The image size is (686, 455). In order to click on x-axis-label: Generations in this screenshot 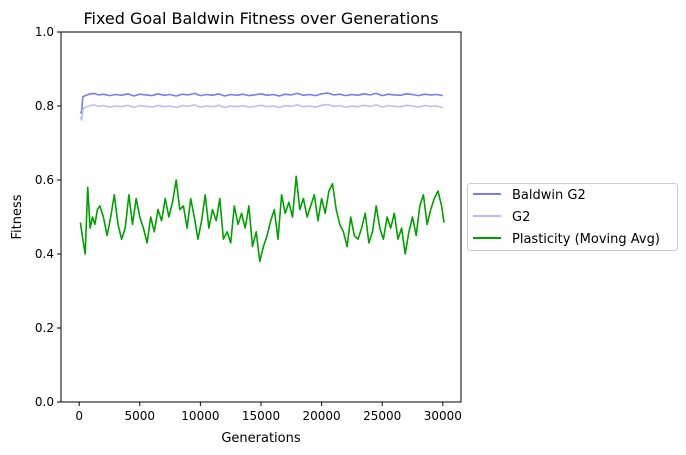, I will do `click(261, 438)`.